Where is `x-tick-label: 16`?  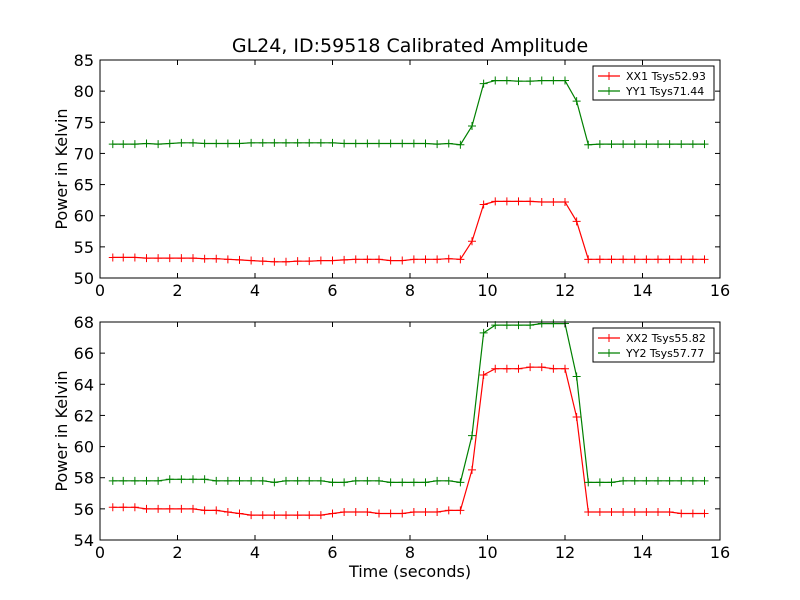
x-tick-label: 16 is located at coordinates (720, 290).